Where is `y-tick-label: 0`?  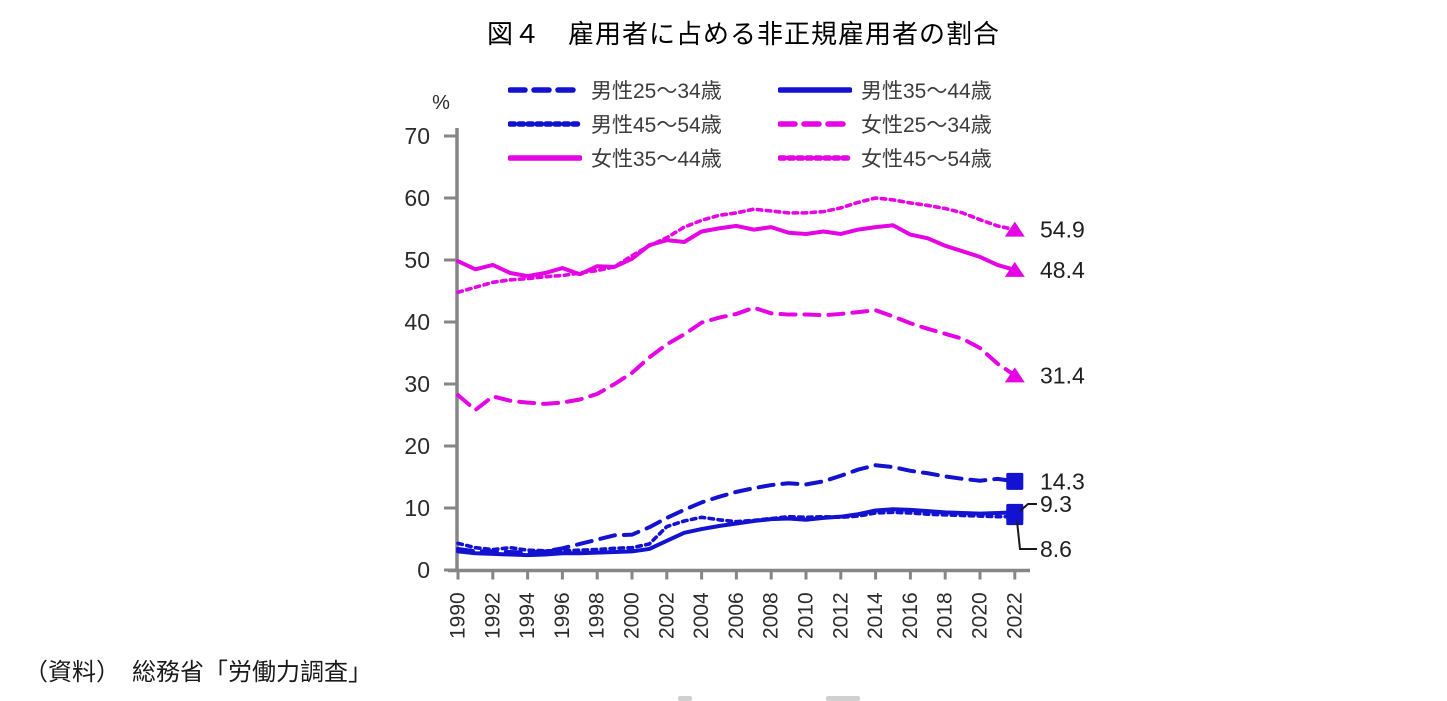 y-tick-label: 0 is located at coordinates (423, 570).